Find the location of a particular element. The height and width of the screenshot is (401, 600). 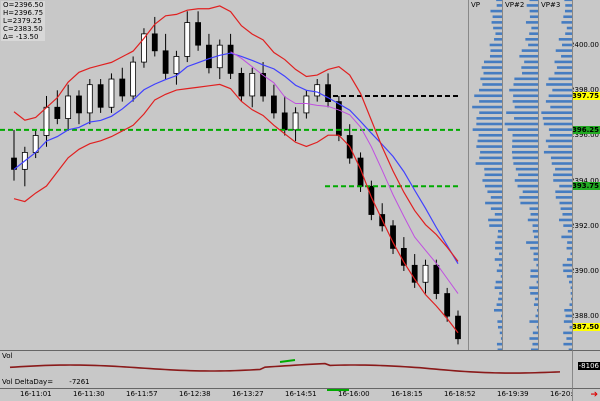

volume-delta-indicator: Vol Vol DeltaDay= -7261 is located at coordinates (286, 369).